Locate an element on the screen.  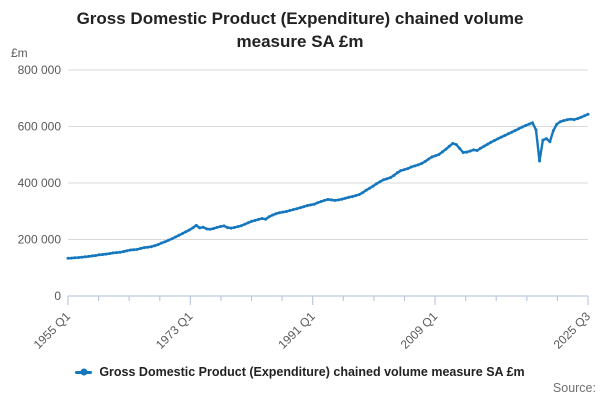
source-label: Source: is located at coordinates (574, 388).